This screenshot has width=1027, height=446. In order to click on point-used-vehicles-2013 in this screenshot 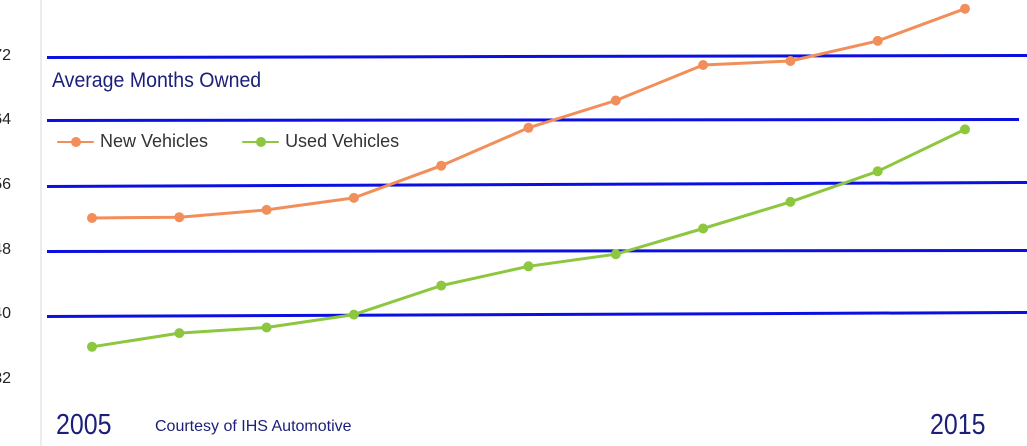, I will do `click(790, 201)`.